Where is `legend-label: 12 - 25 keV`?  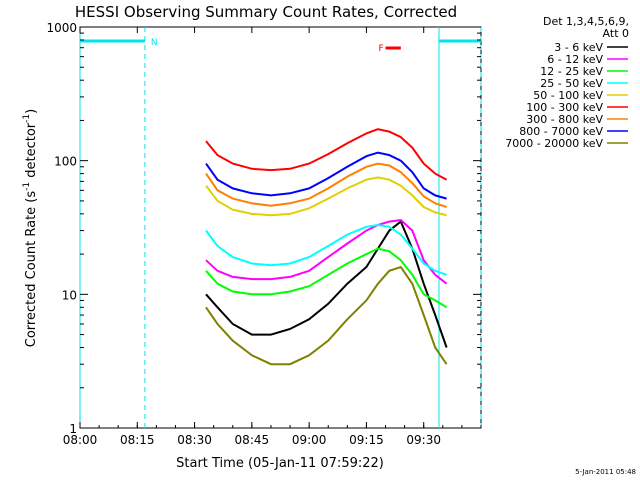 legend-label: 12 - 25 keV is located at coordinates (571, 71).